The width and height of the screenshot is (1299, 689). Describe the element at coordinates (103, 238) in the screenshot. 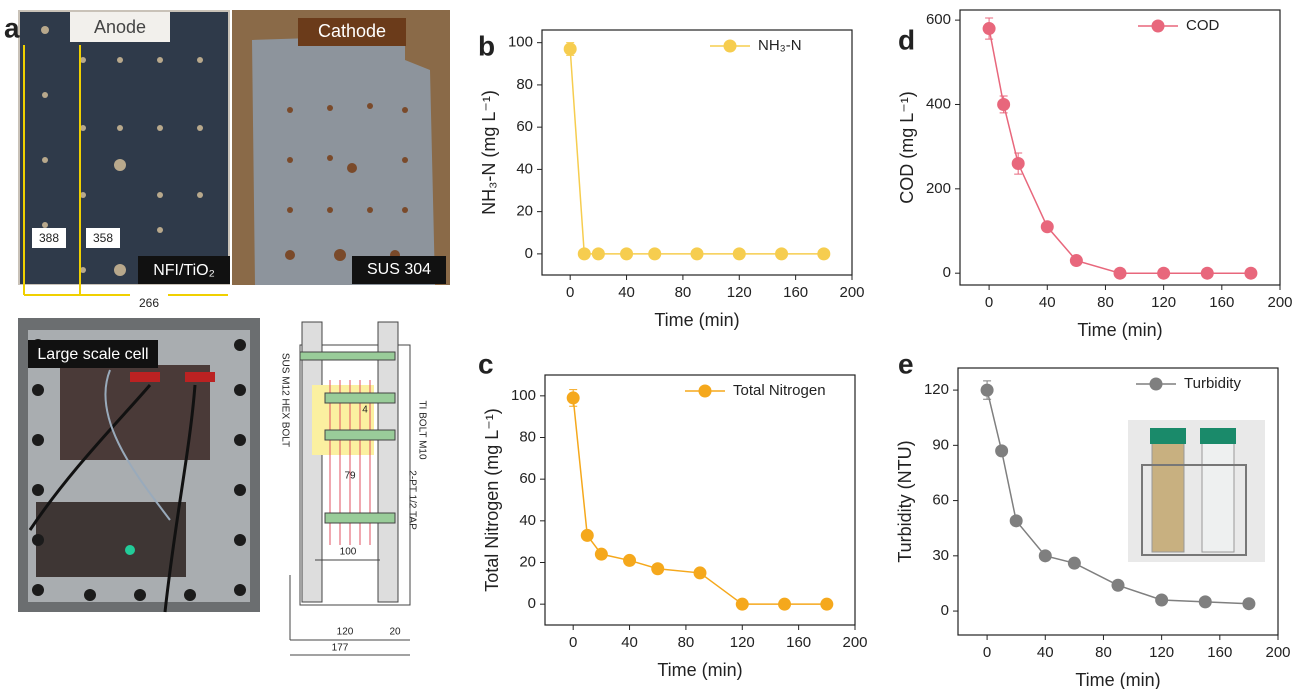

I see `dimension-label: 358` at that location.